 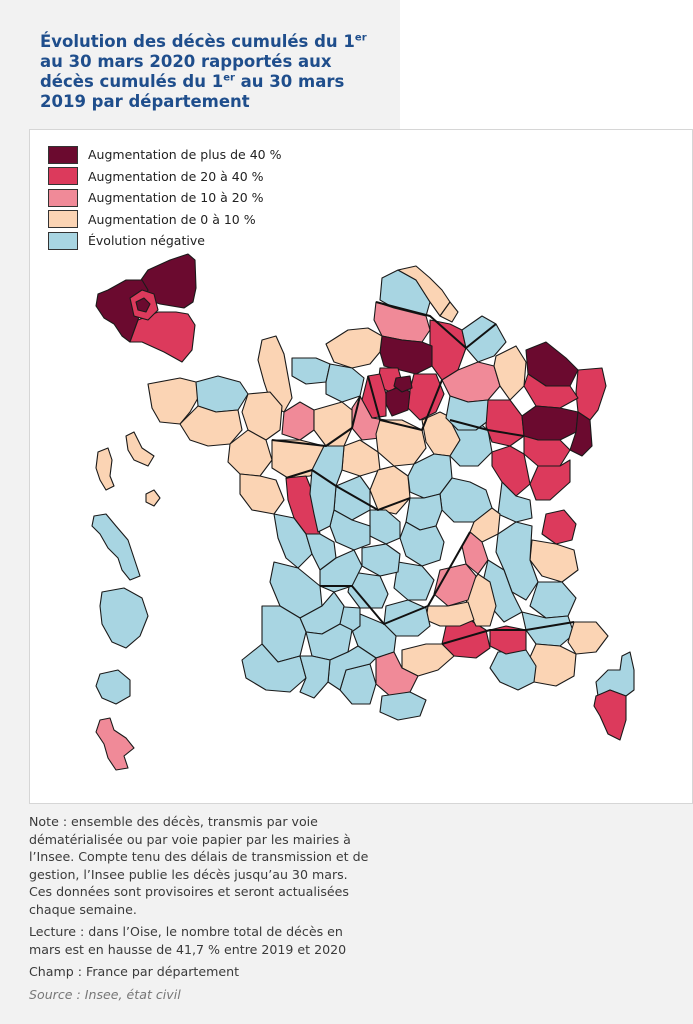 I want to click on dept-alpes-maritimes, so click(x=588, y=638).